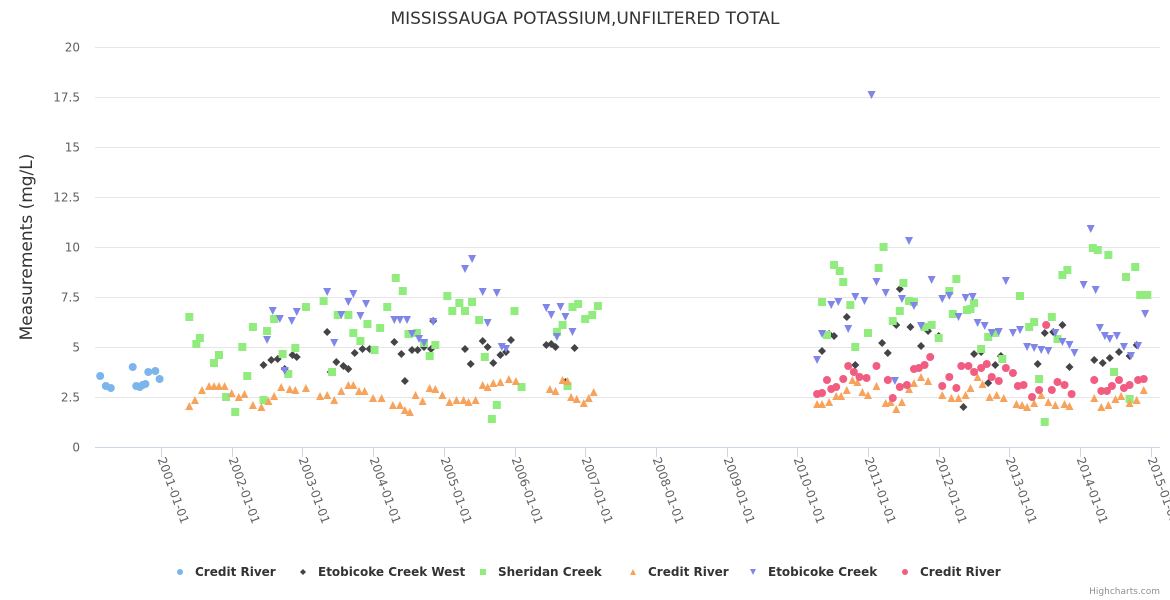 The width and height of the screenshot is (1170, 600). I want to click on x-tick-label: 2007-01-01, so click(597, 490).